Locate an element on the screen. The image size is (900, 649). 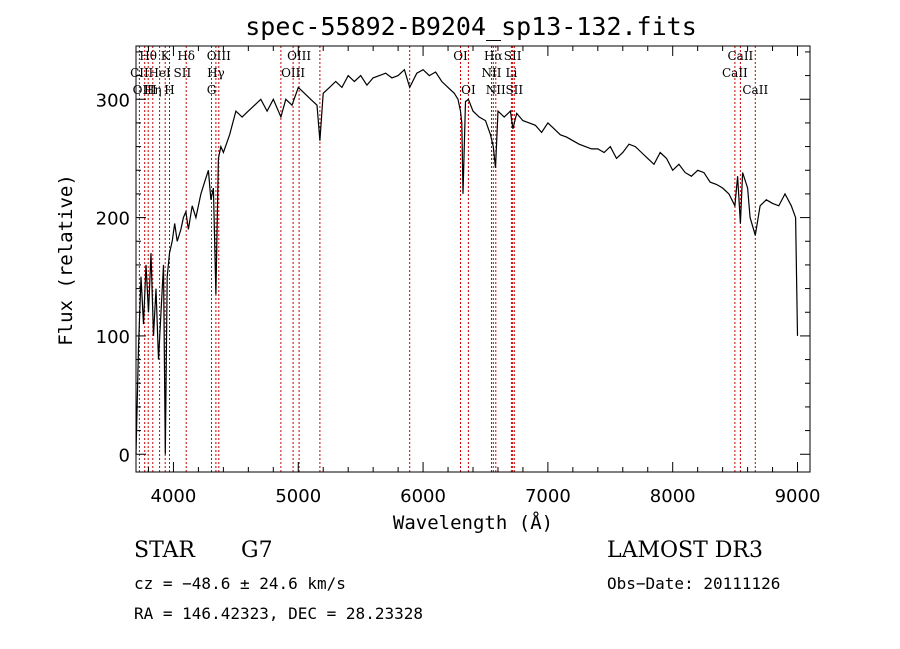
x-tick-label: 5000 is located at coordinates (298, 496).